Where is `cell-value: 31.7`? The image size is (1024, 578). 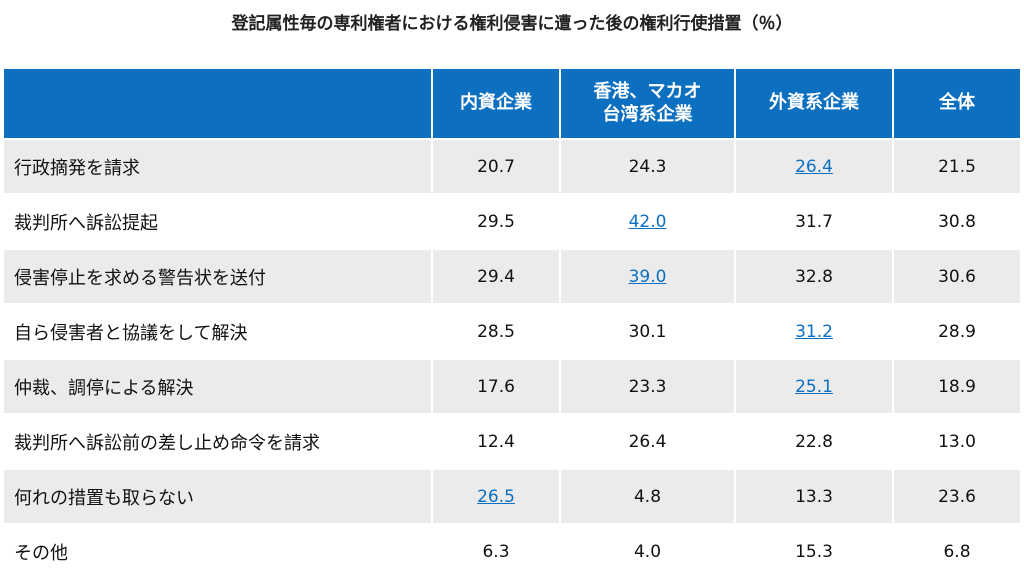 cell-value: 31.7 is located at coordinates (814, 221).